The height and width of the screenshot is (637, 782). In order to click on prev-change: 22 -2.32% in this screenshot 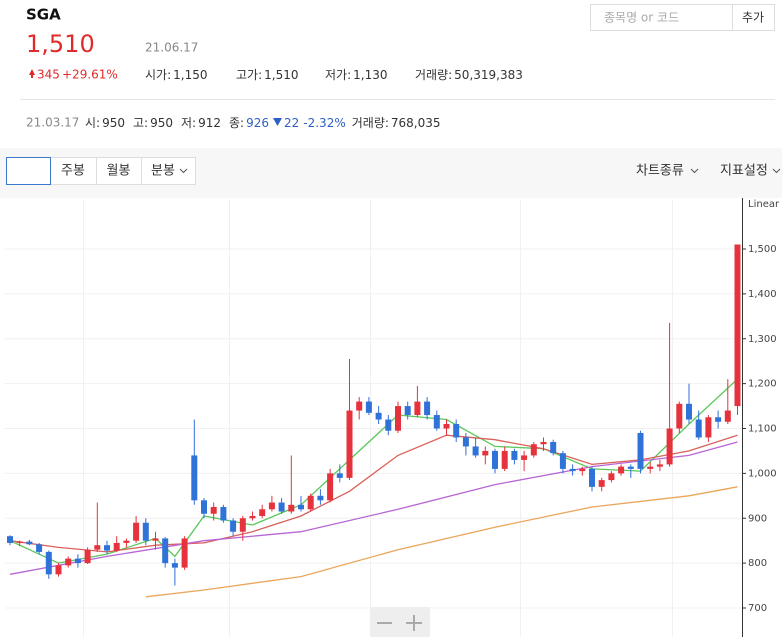, I will do `click(315, 123)`.